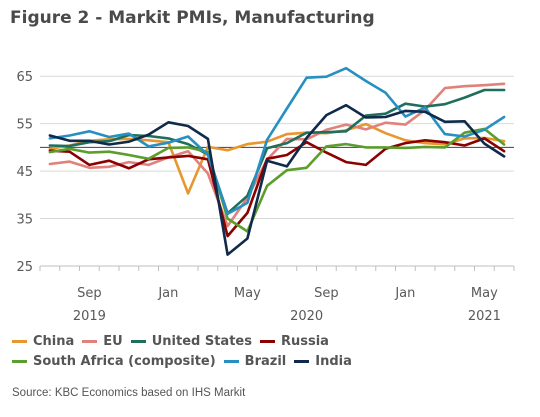  Describe the element at coordinates (113, 341) in the screenshot. I see `legend-label: EU` at that location.